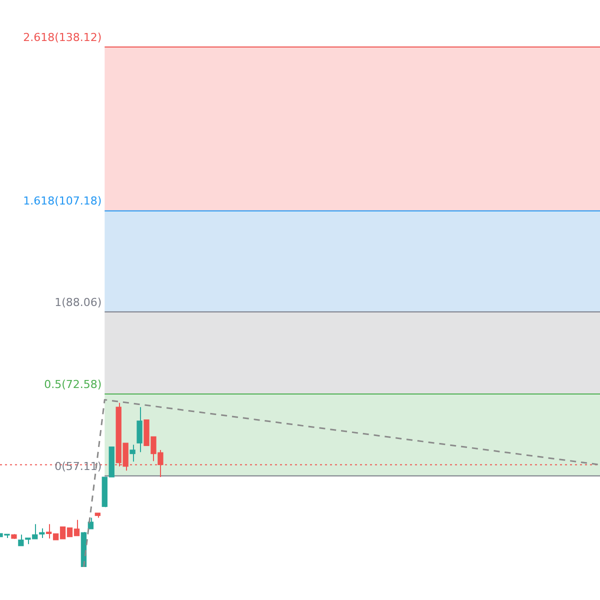 This screenshot has width=600, height=600. Describe the element at coordinates (62, 37) in the screenshot. I see `text: 2.618(138.12)` at that location.